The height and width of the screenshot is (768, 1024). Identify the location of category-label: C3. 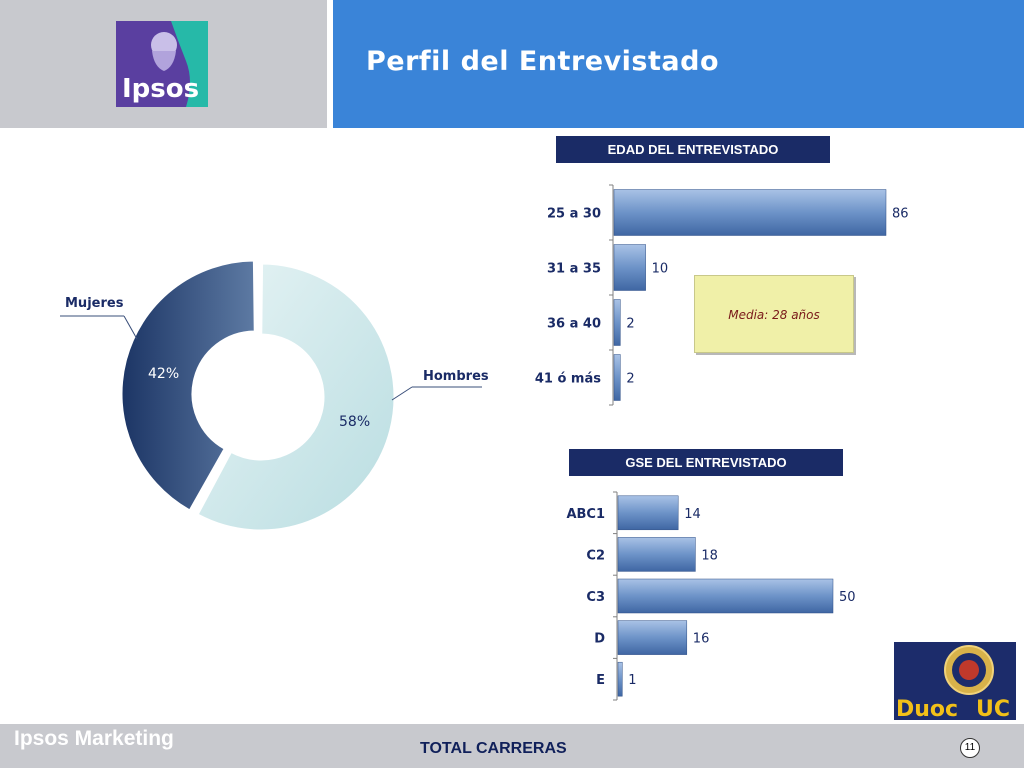
(595, 597).